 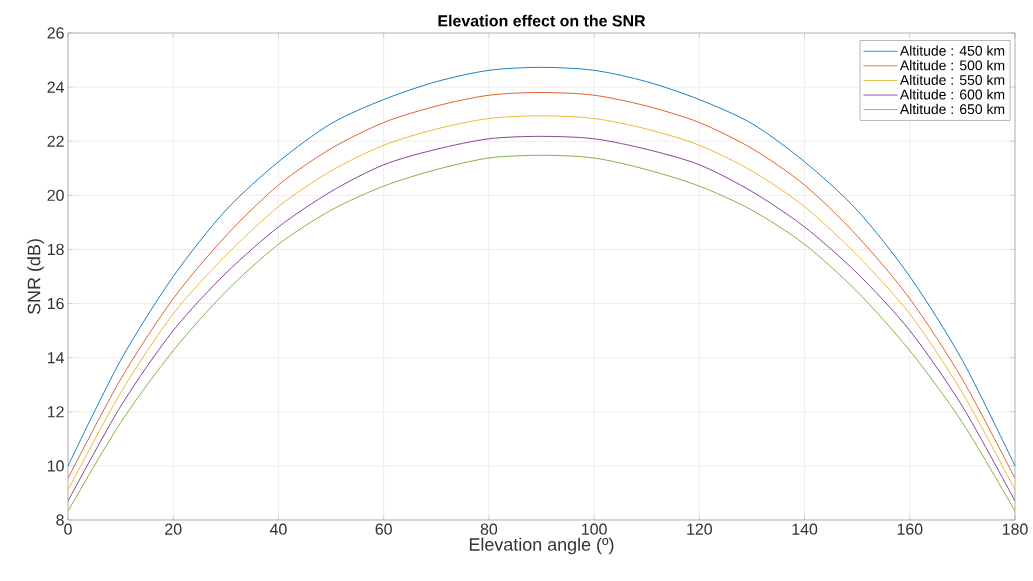 What do you see at coordinates (60, 520) in the screenshot?
I see `y-tick-label: 8` at bounding box center [60, 520].